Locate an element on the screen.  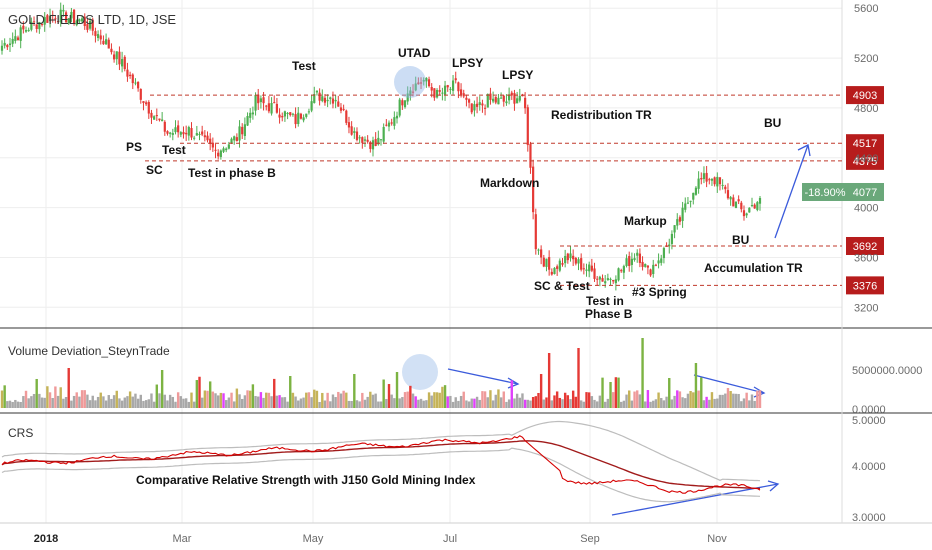
crs-lines is located at coordinates (381, 461).